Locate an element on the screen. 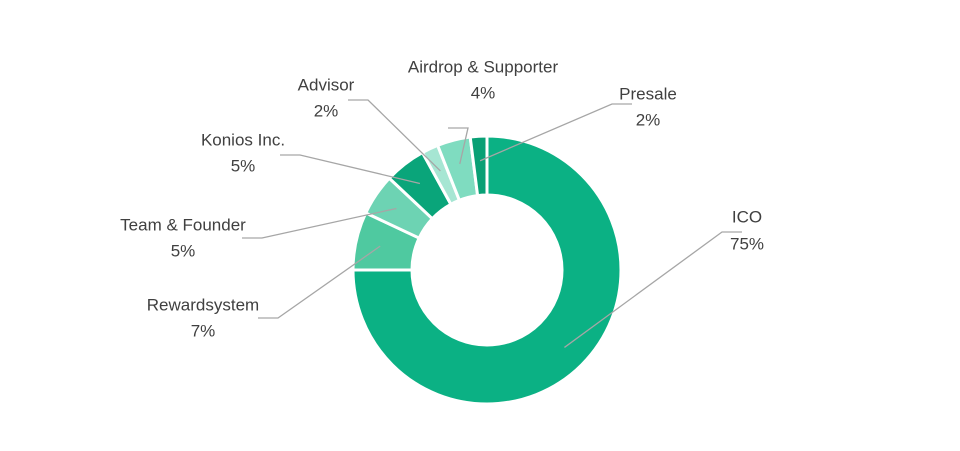 This screenshot has height=451, width=960. slice-label: ICO is located at coordinates (747, 216).